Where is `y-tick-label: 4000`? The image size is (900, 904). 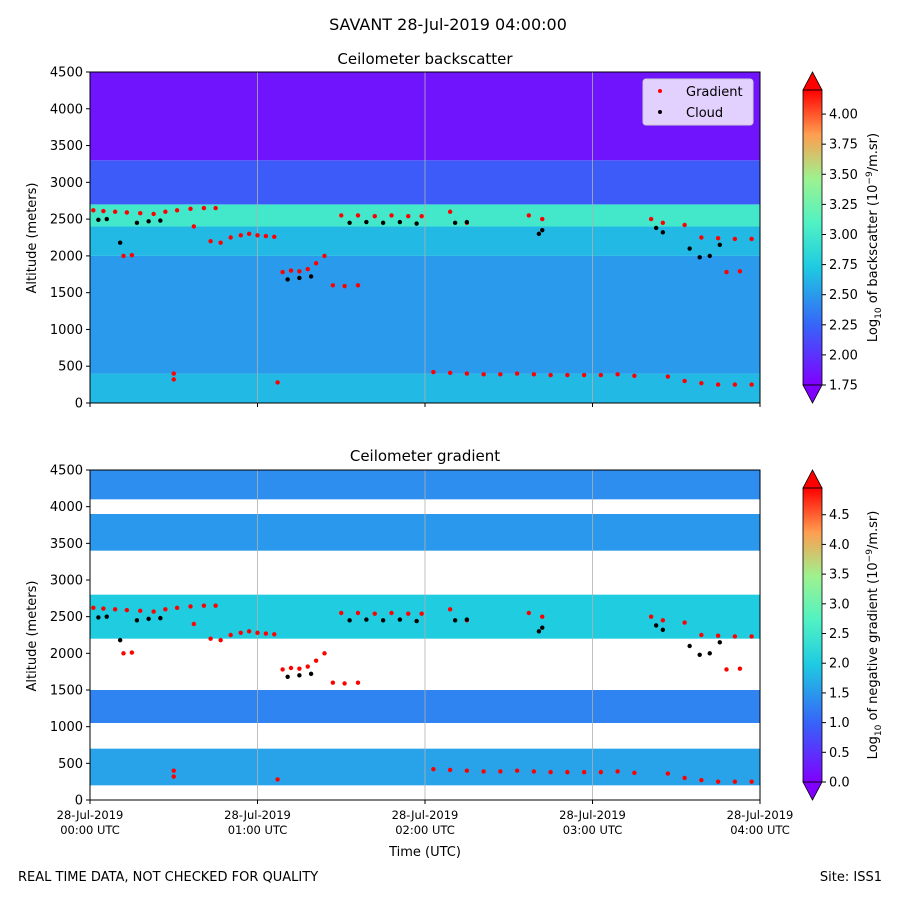 y-tick-label: 4000 is located at coordinates (66, 109).